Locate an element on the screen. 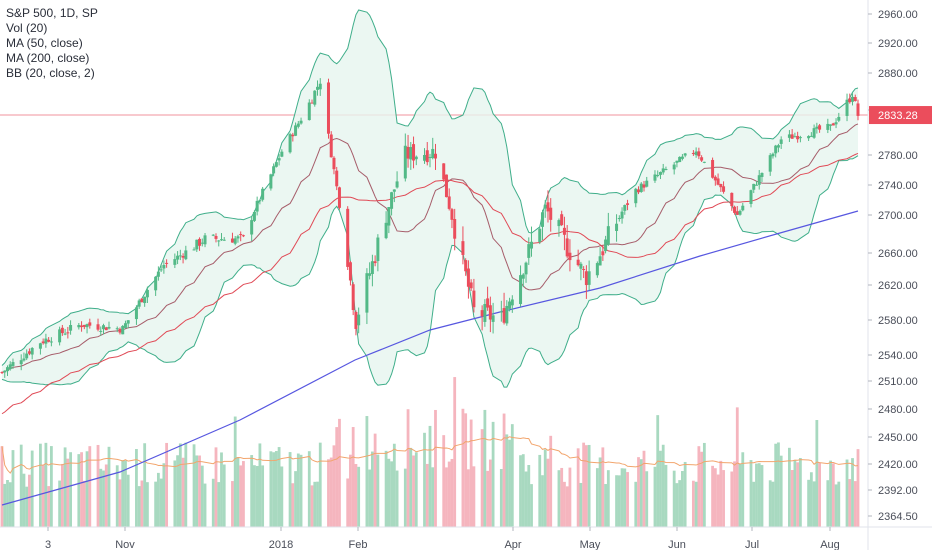  legend-symbol: S&P 500, 1D, SP is located at coordinates (52, 13).